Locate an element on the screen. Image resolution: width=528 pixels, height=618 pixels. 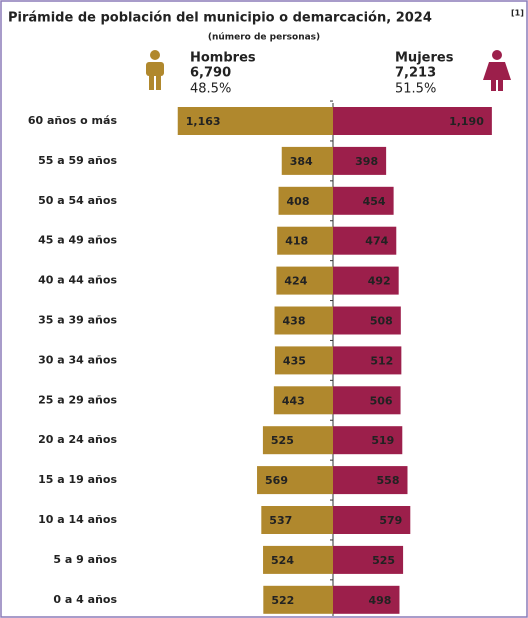
value-label: 508 is located at coordinates (381, 321).